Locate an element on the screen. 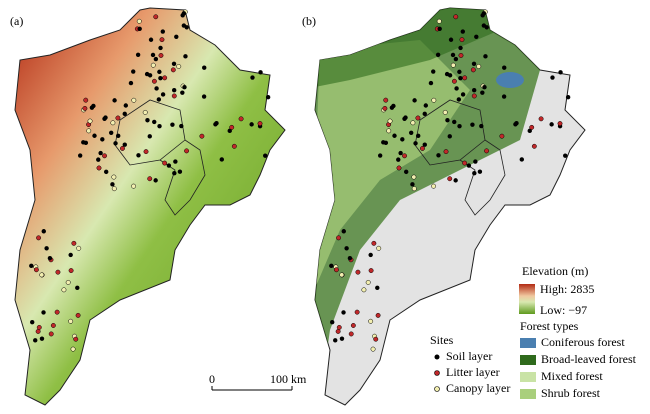  legend-label: Soil layer is located at coordinates (469, 356).